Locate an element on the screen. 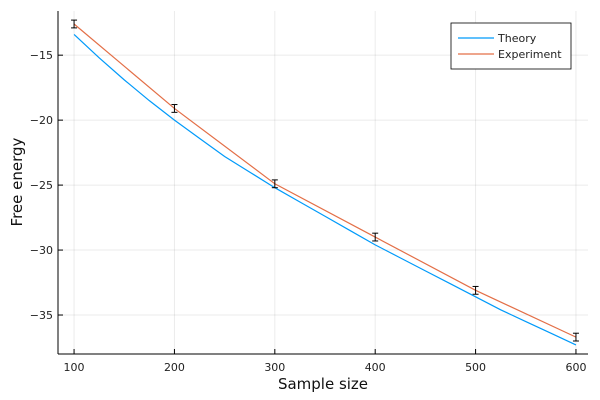  legend-label-theory: Theory is located at coordinates (517, 38).